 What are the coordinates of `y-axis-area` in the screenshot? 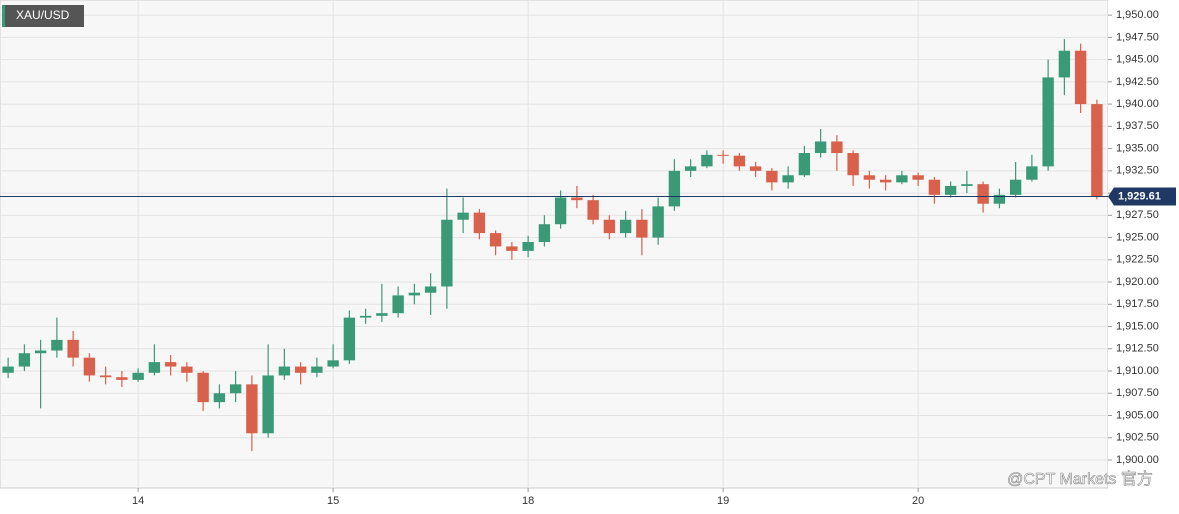 It's located at (1143, 257).